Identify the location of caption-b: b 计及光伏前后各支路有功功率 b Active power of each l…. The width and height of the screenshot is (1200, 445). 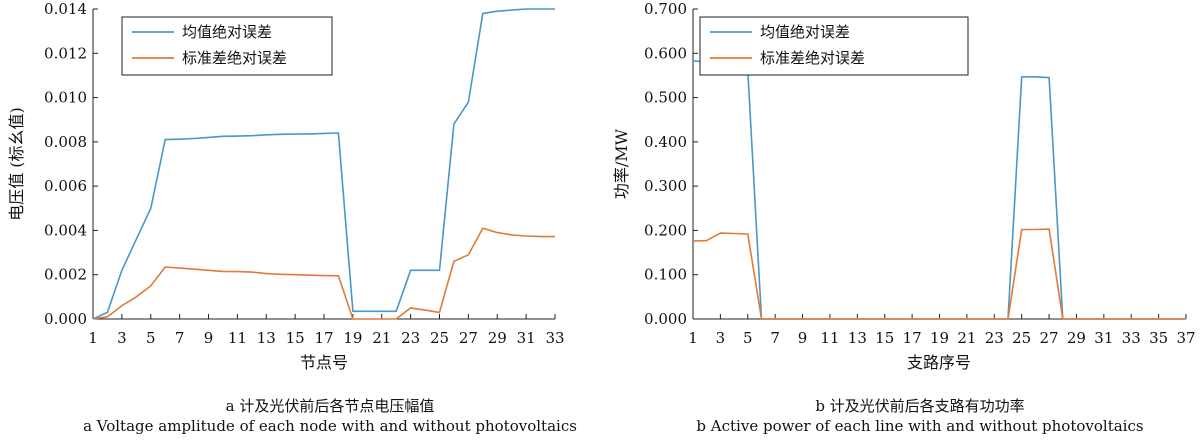
(920, 416).